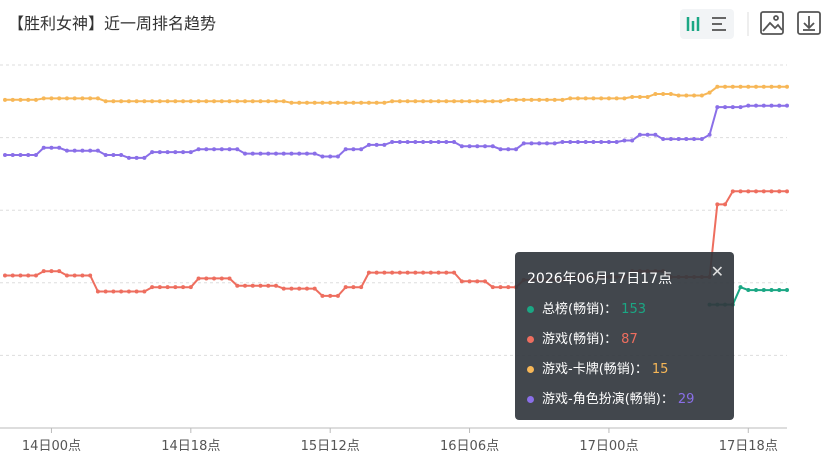 The height and width of the screenshot is (467, 836). What do you see at coordinates (809, 23) in the screenshot?
I see `download-icon` at bounding box center [809, 23].